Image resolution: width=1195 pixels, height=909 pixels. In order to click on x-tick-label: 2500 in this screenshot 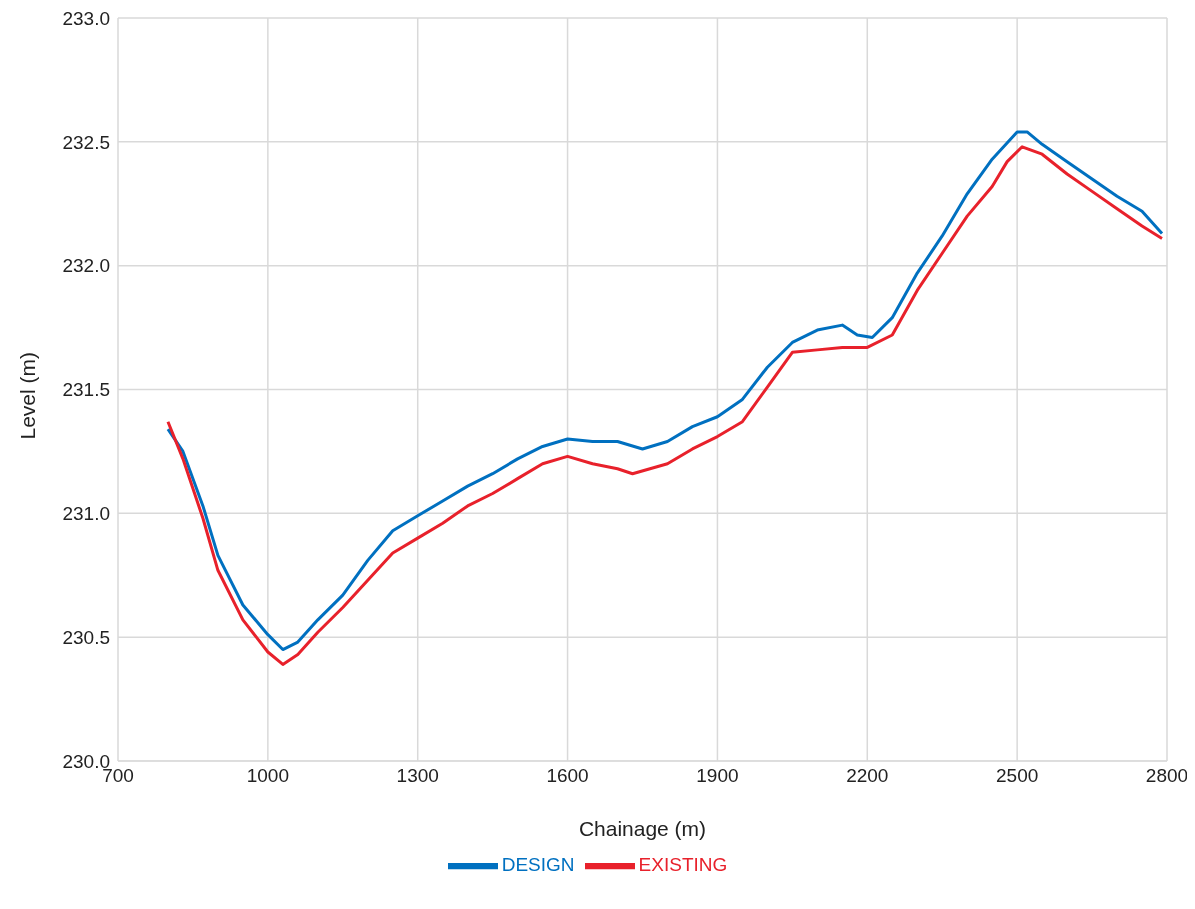, I will do `click(1017, 776)`.